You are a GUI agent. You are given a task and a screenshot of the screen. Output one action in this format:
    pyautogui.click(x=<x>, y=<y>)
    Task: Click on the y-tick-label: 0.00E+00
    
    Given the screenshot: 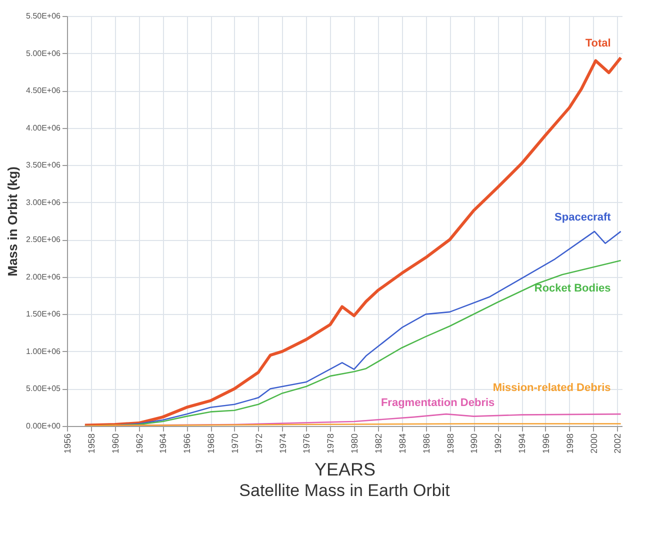 What is the action you would take?
    pyautogui.click(x=44, y=426)
    